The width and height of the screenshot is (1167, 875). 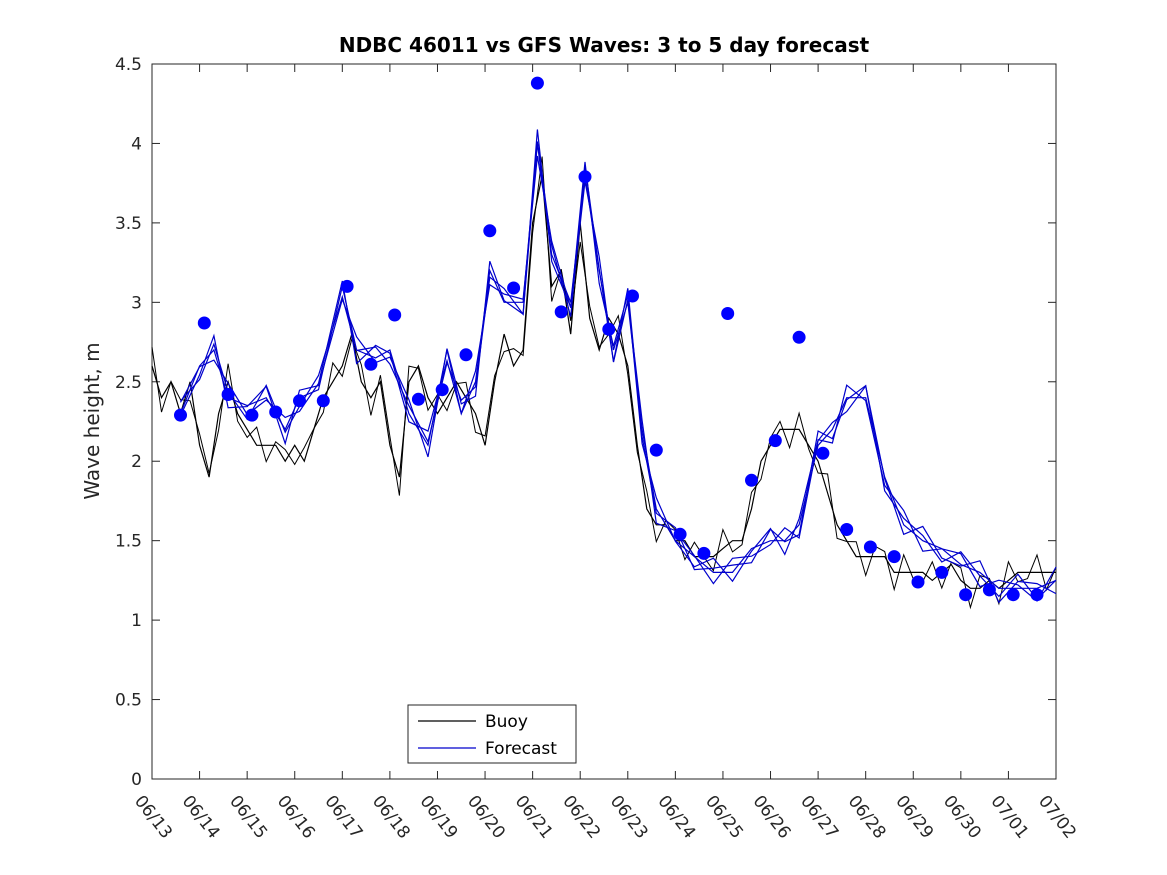 What do you see at coordinates (136, 780) in the screenshot?
I see `y-tick-label: 0` at bounding box center [136, 780].